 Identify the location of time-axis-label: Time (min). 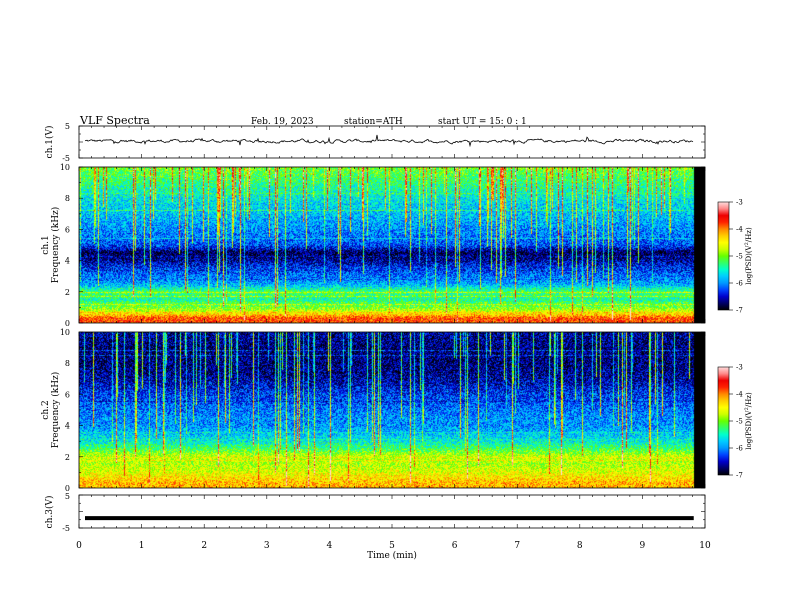
(392, 555).